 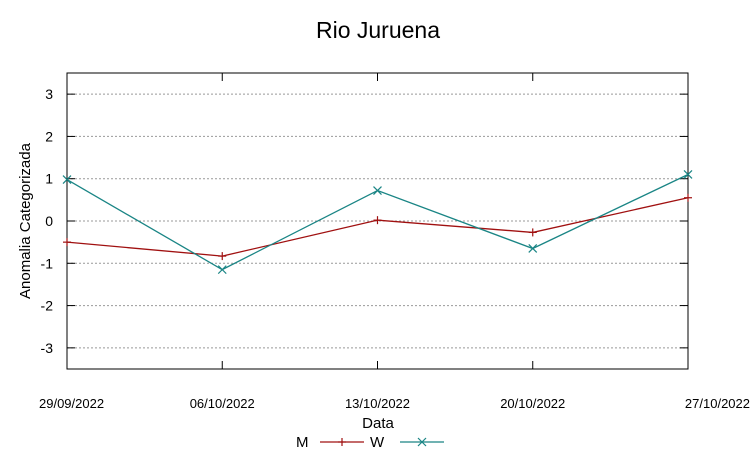 What do you see at coordinates (49, 179) in the screenshot?
I see `y-tick-label: 1` at bounding box center [49, 179].